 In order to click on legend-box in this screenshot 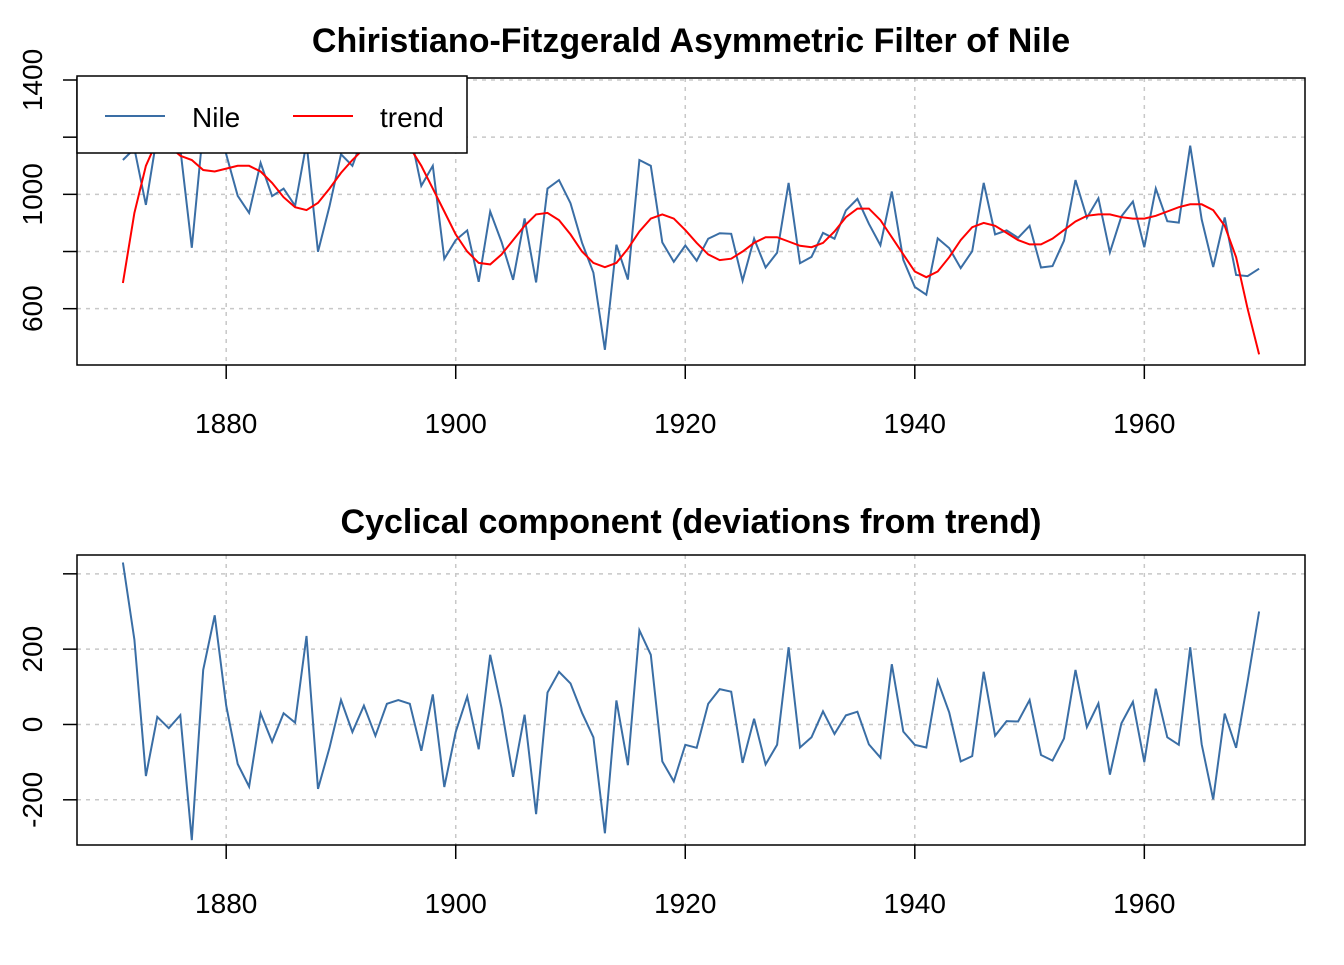, I will do `click(272, 114)`.